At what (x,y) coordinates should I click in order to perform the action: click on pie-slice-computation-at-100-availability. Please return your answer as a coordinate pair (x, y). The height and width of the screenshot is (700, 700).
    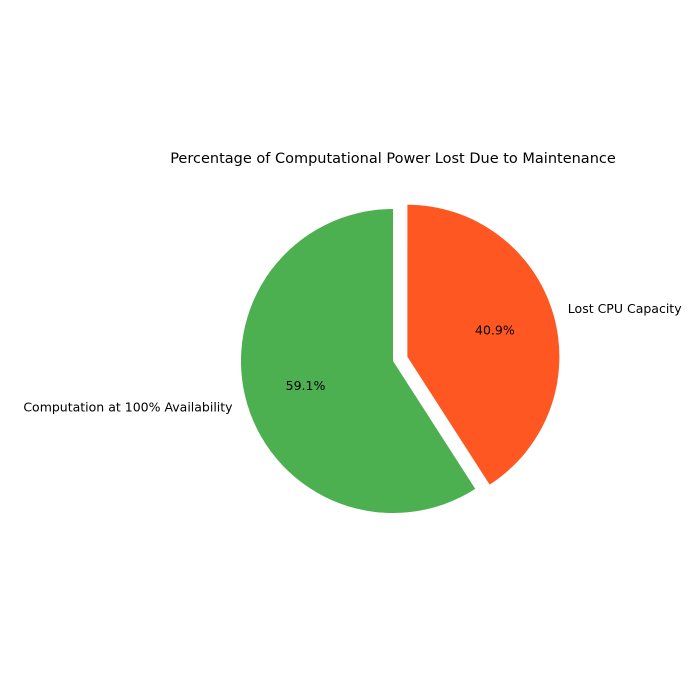
    Looking at the image, I should click on (358, 361).